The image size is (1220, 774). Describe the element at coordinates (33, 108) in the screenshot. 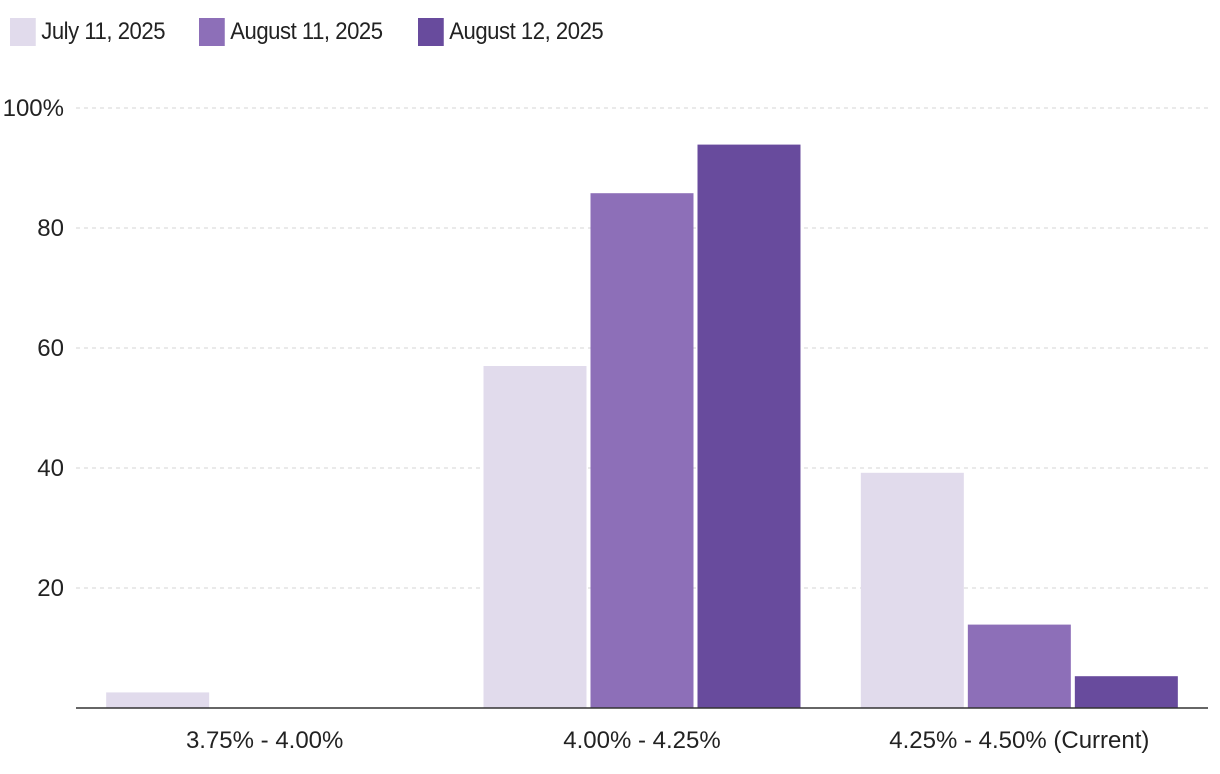

I see `y-tick-label: 100%` at that location.